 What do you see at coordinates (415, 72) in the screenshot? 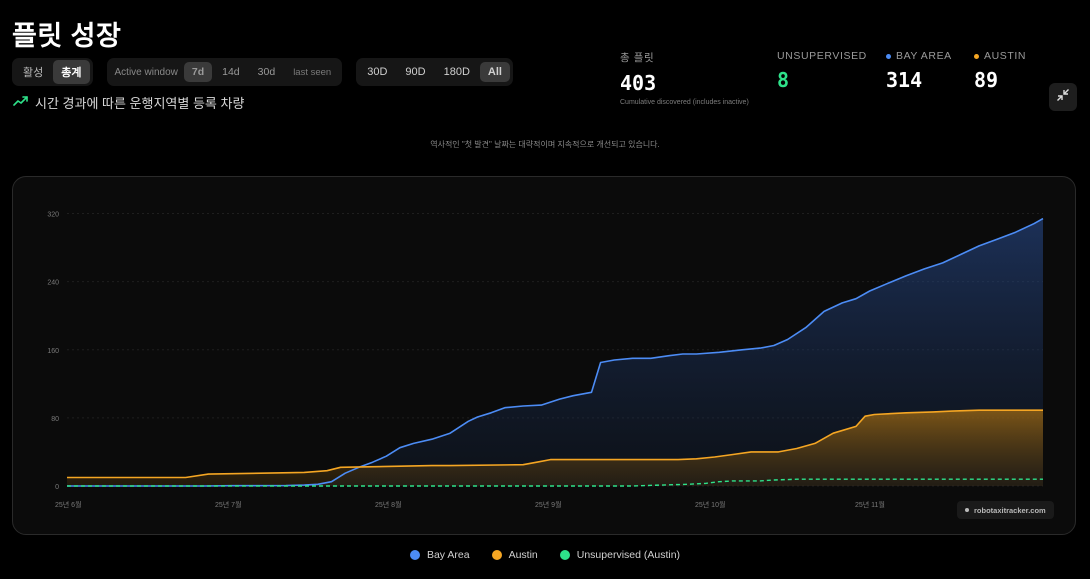
I see `period-90d: 90D` at bounding box center [415, 72].